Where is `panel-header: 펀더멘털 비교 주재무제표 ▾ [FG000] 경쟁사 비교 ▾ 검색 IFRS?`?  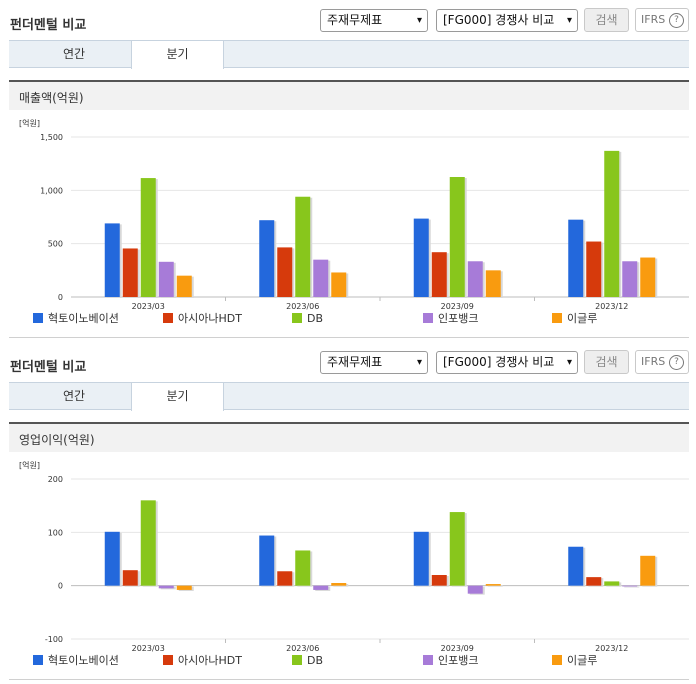 panel-header: 펀더멘털 비교 주재무제표 ▾ [FG000] 경쟁사 비교 ▾ 검색 IFRS? is located at coordinates (348, 362).